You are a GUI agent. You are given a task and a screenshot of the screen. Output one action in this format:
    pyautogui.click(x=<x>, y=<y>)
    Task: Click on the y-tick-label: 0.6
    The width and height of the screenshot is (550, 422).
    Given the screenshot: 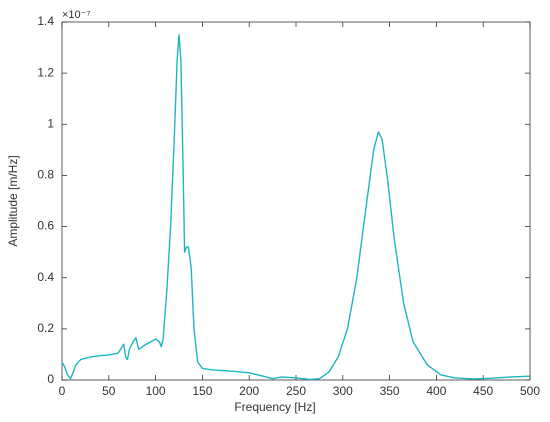 What is the action you would take?
    pyautogui.click(x=45, y=226)
    